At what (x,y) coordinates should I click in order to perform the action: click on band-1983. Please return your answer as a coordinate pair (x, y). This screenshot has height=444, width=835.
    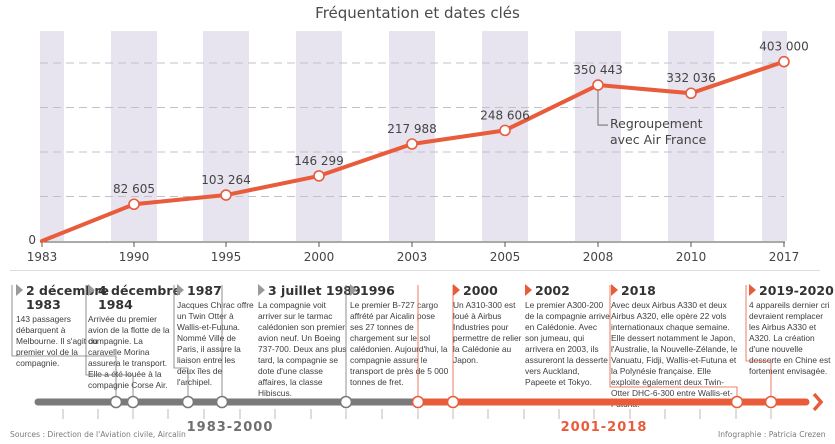
    Looking at the image, I should click on (52, 136).